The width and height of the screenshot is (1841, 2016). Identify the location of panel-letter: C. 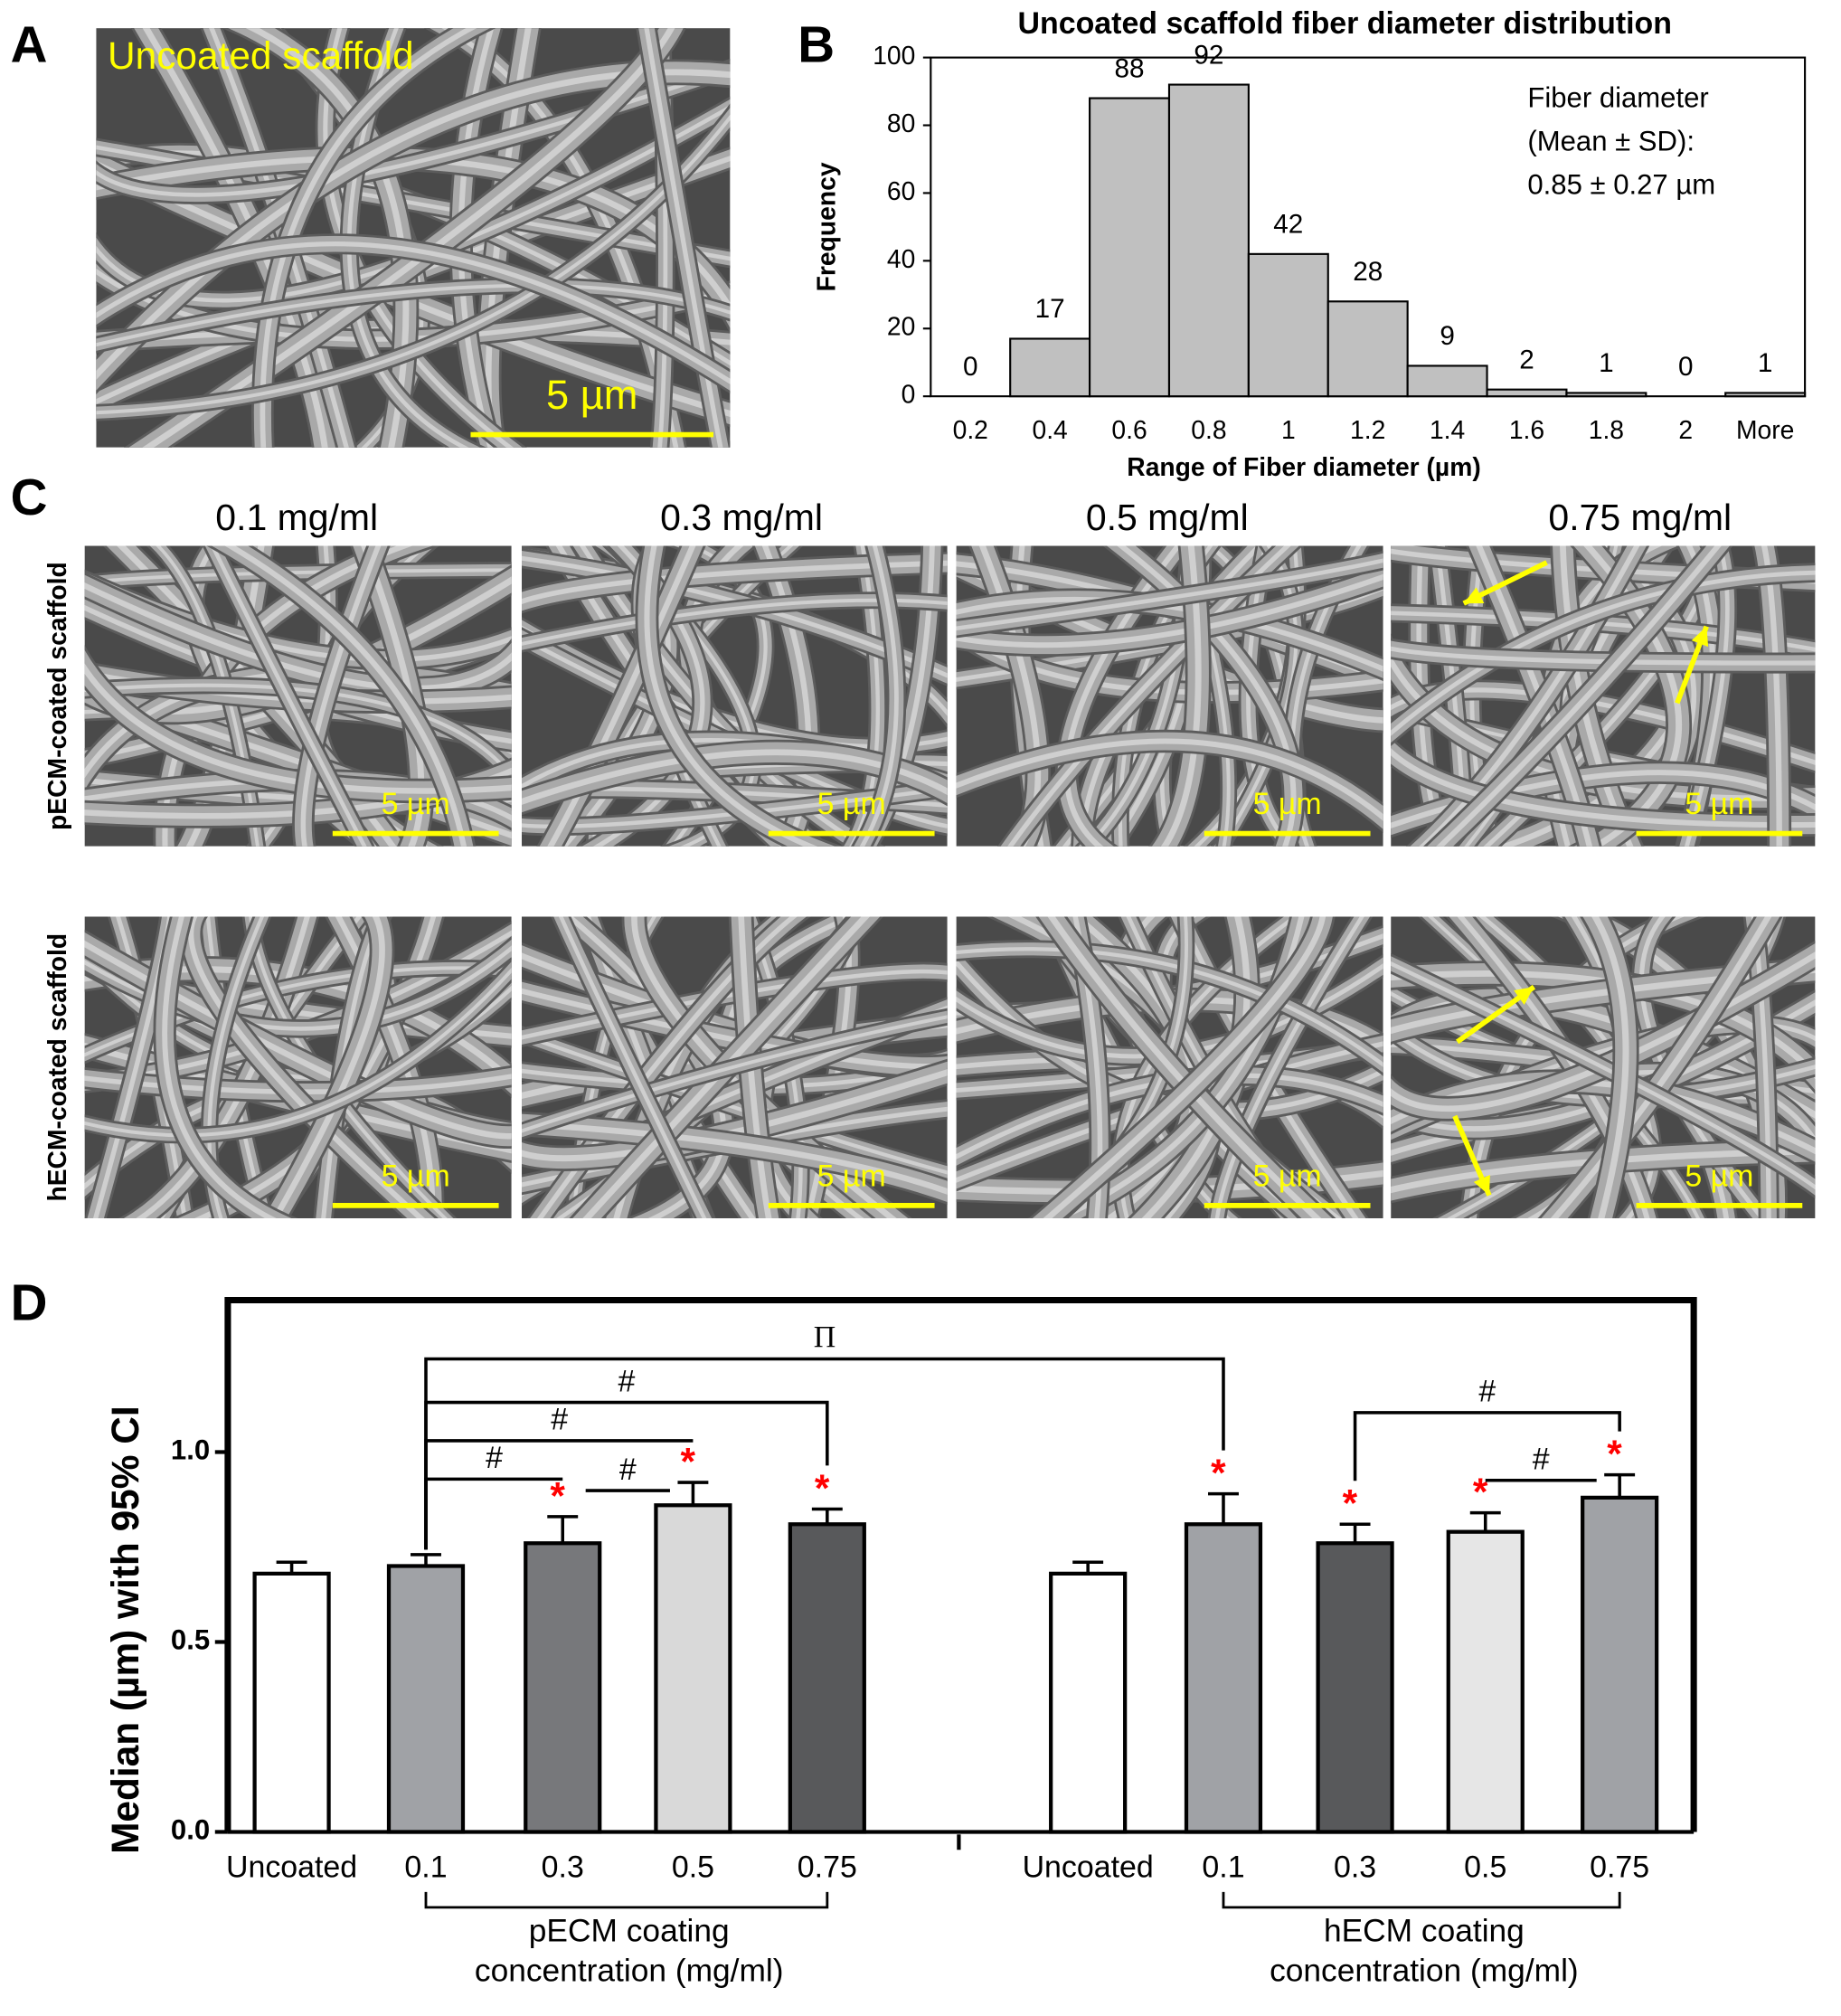
(30, 497).